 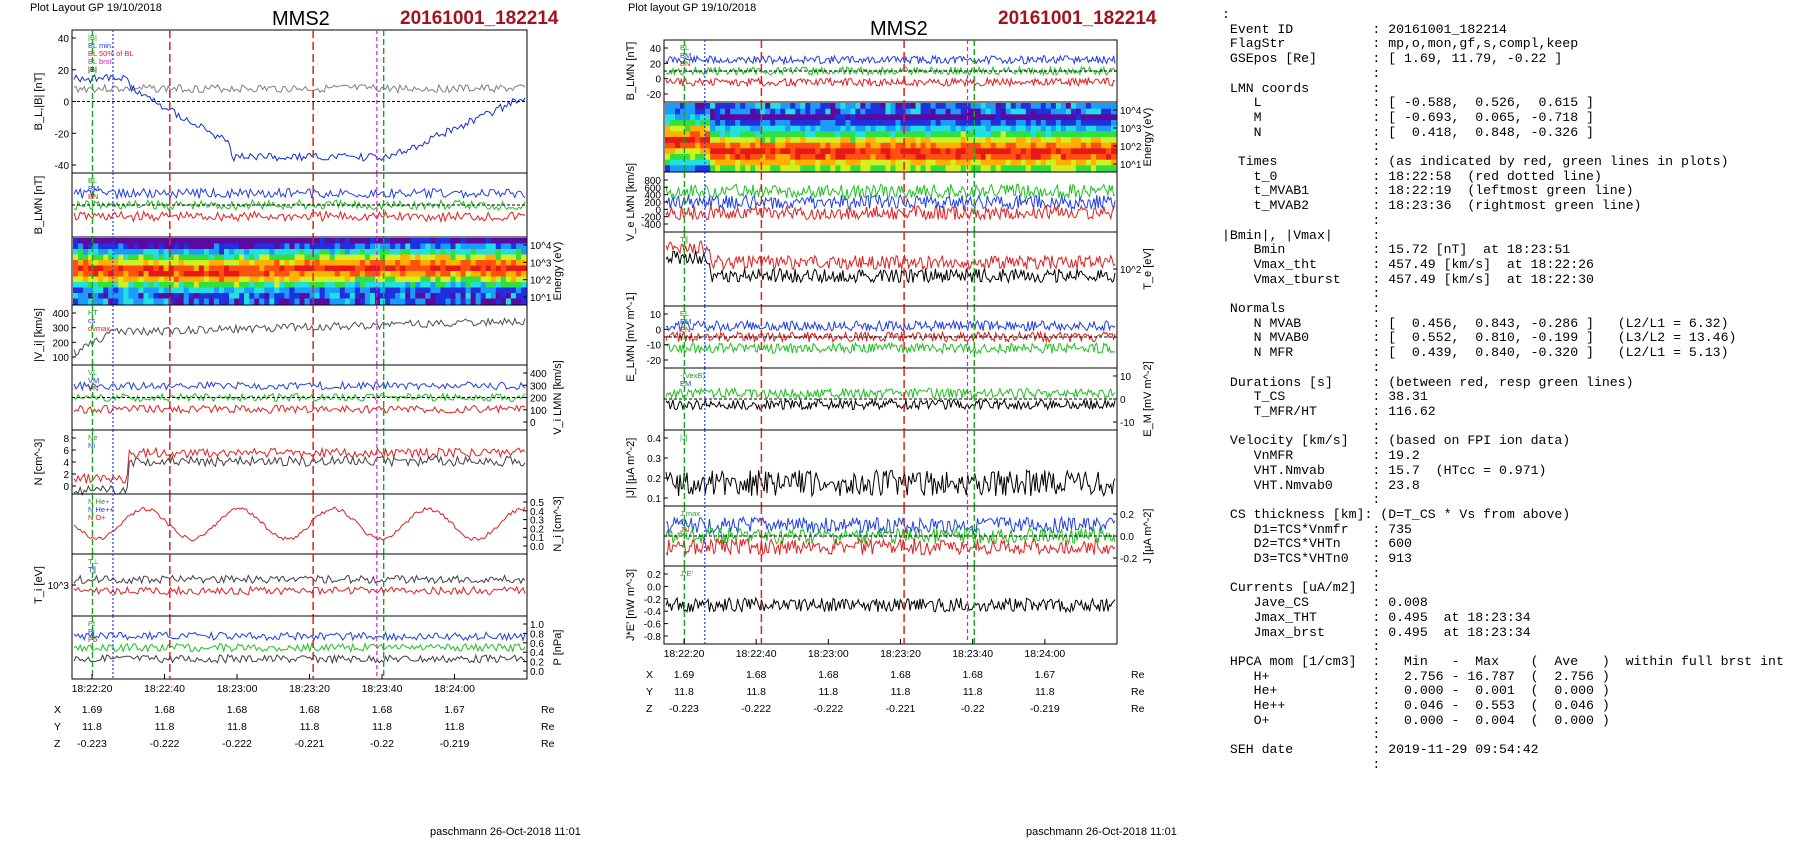 I want to click on y-tick-label: 10^2, so click(x=1131, y=147).